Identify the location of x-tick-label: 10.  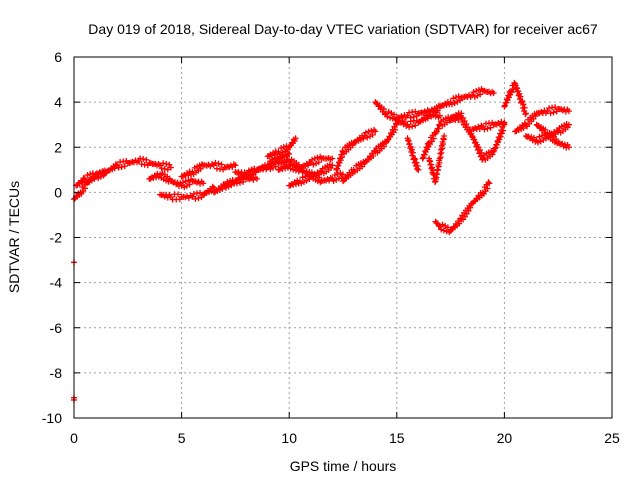
(289, 438).